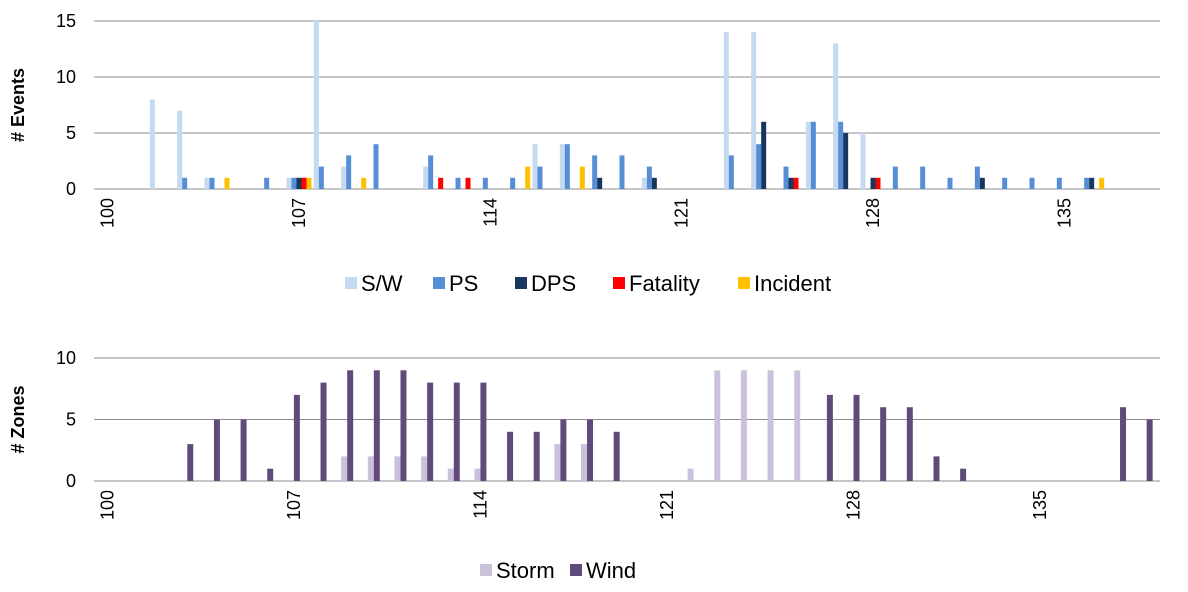 This screenshot has width=1188, height=592. I want to click on x-tick-label: 114, so click(490, 212).